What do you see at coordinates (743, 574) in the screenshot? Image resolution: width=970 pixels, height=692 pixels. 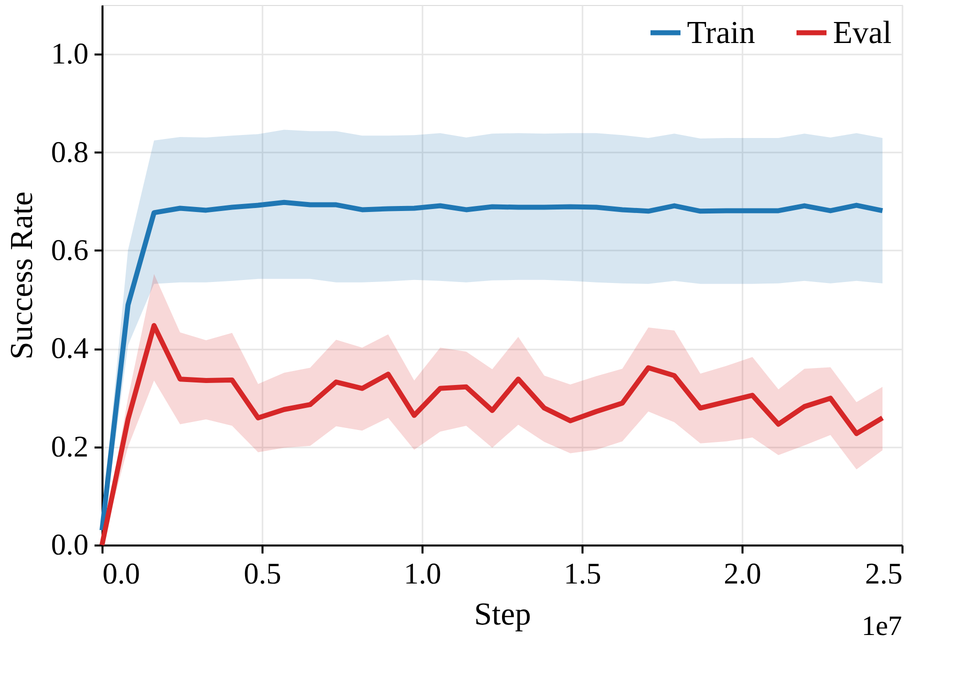 I see `x-tick-label: 2.0` at bounding box center [743, 574].